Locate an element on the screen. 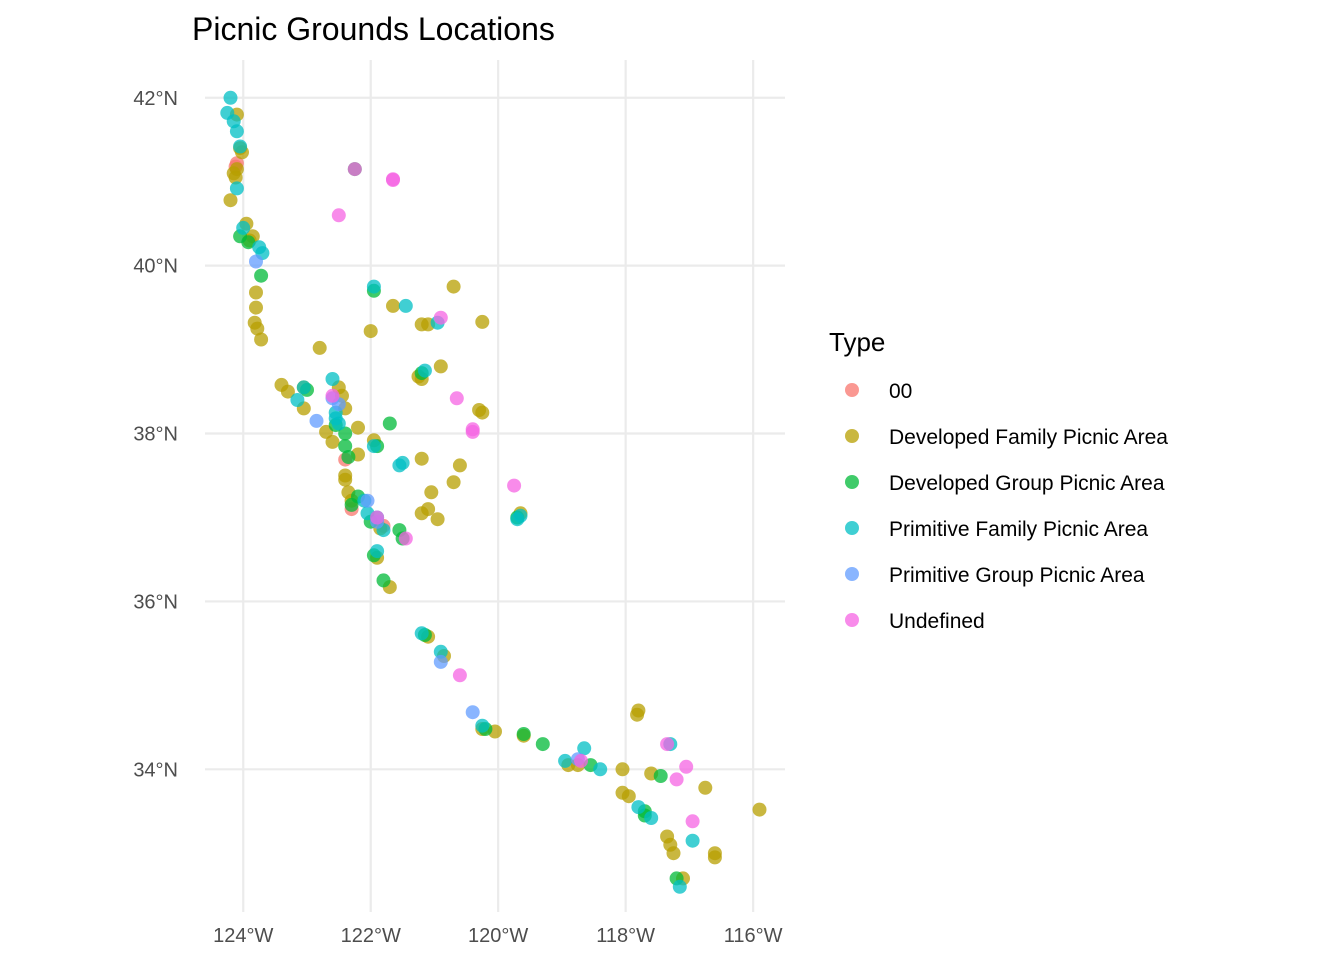 This screenshot has height=960, width=1344. legend-label: Primitive Family Picnic Area is located at coordinates (1018, 529).